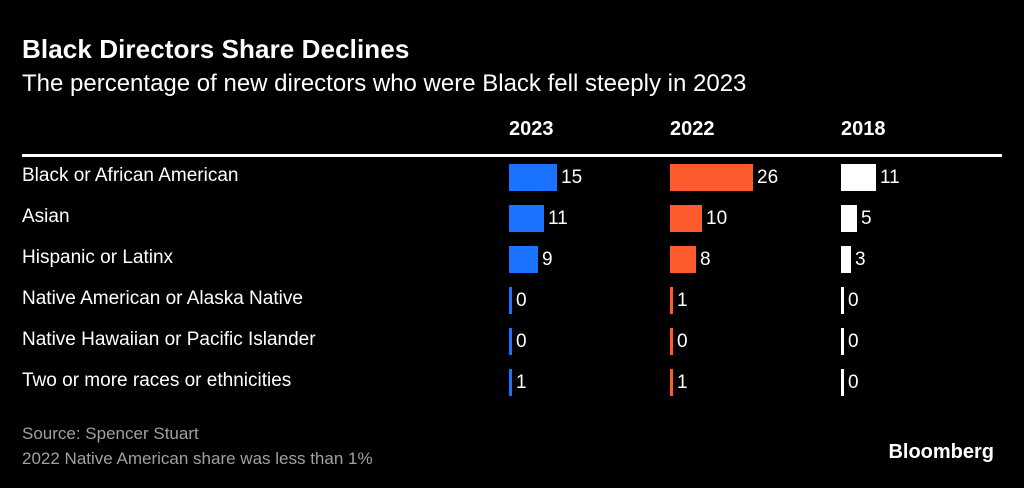 This screenshot has height=488, width=1024. I want to click on source-note: Source: Spencer Stuart, so click(110, 433).